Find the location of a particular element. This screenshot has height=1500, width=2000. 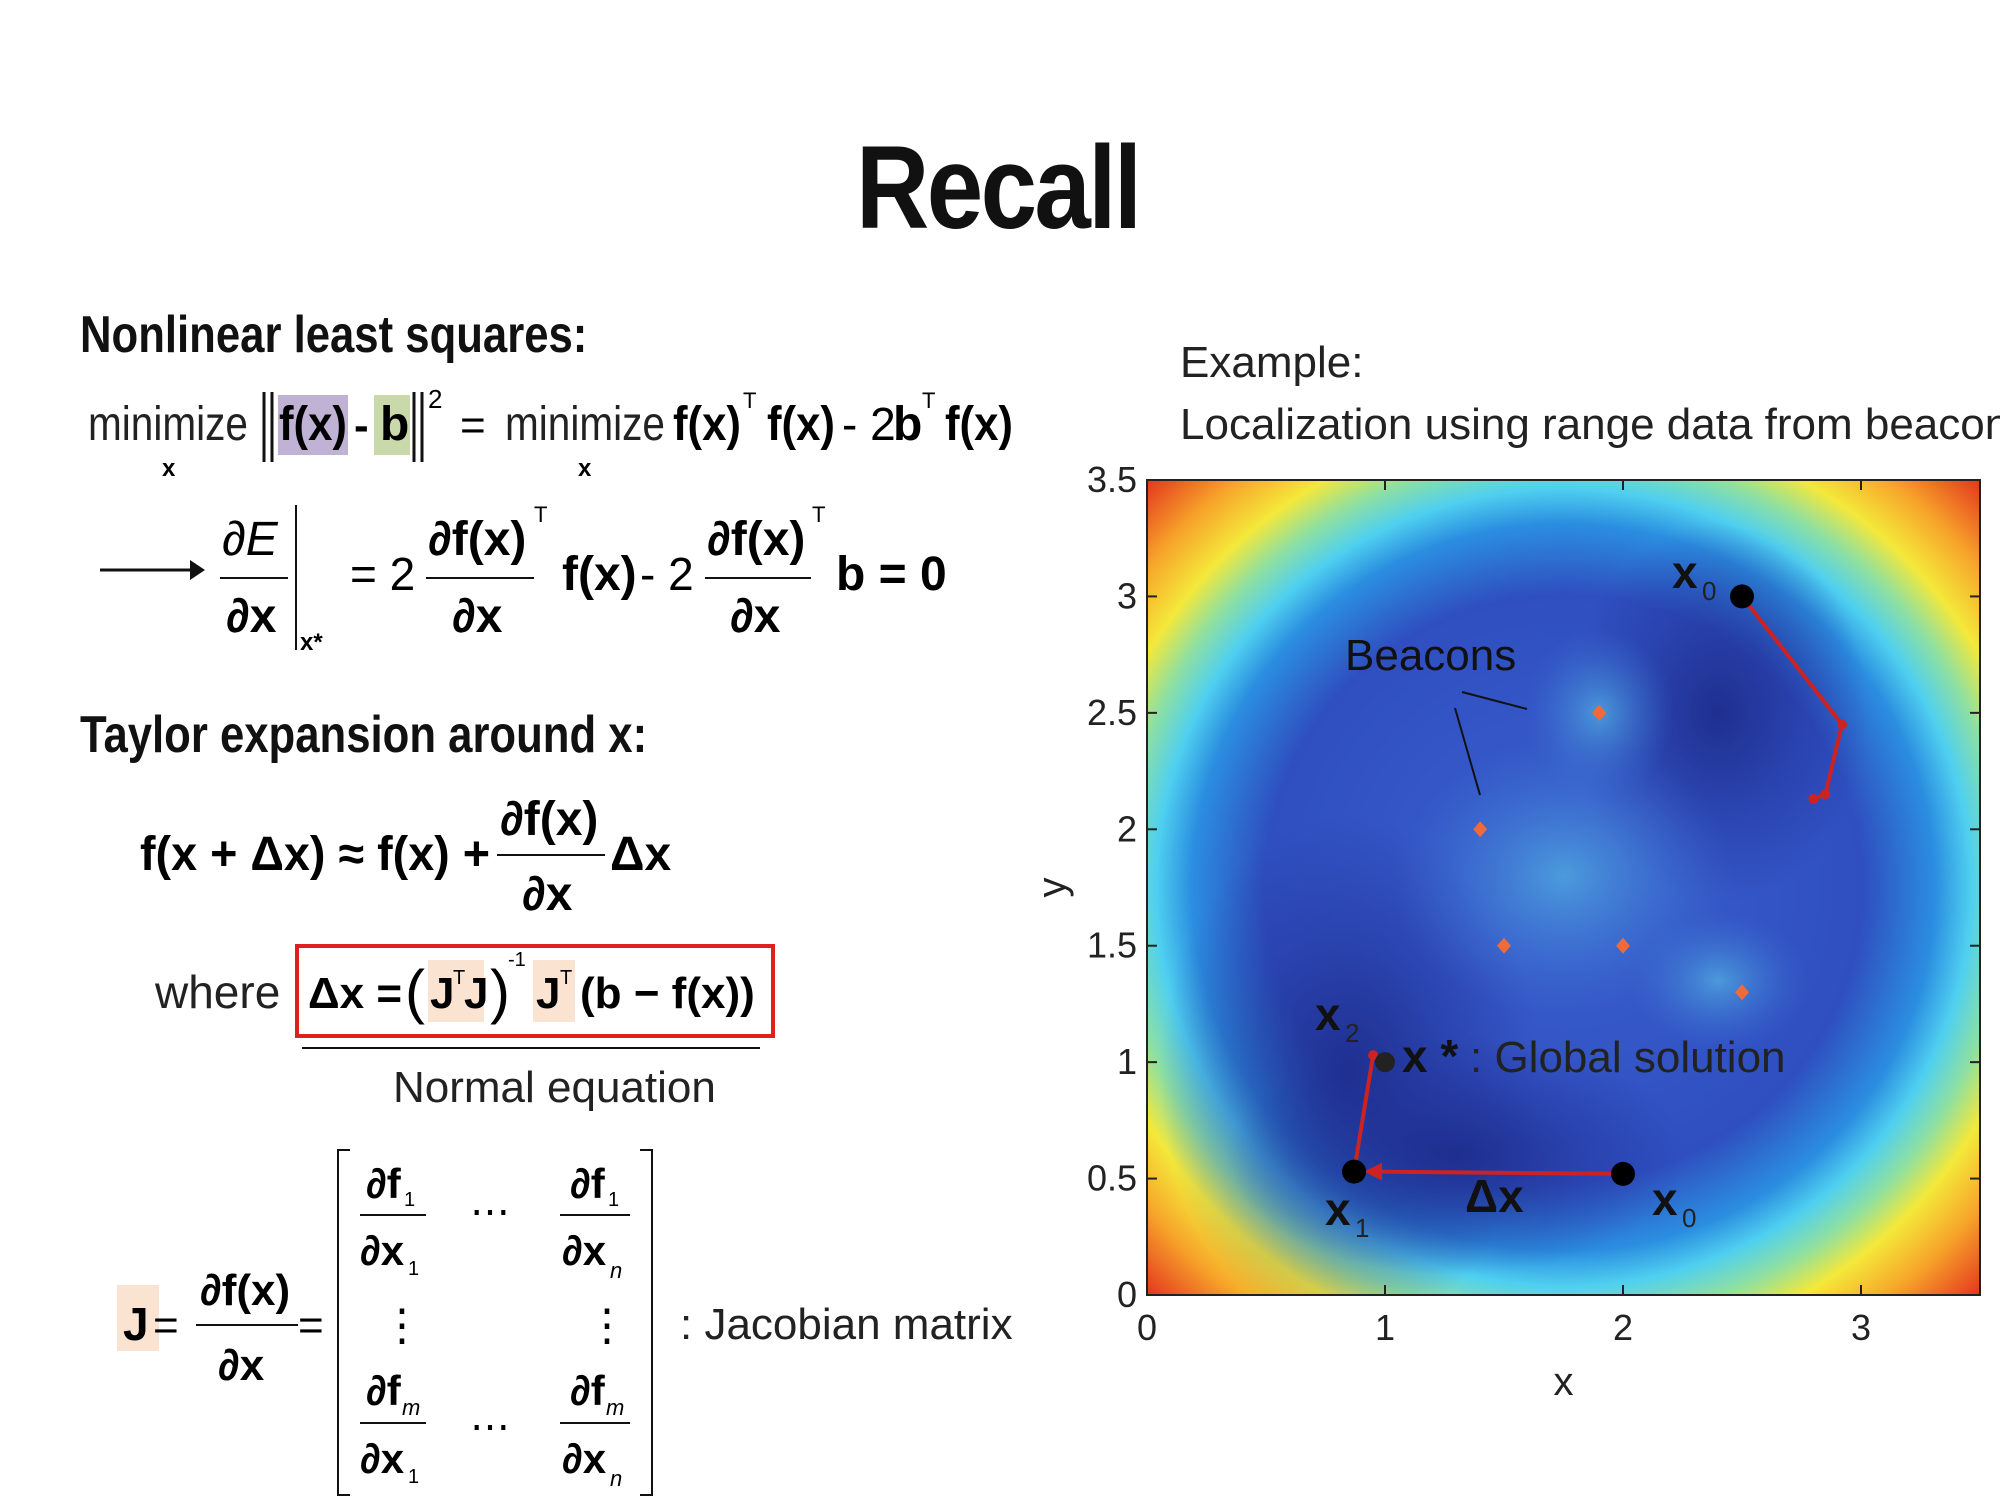

dx-denominator-3: ∂x is located at coordinates (755, 616).